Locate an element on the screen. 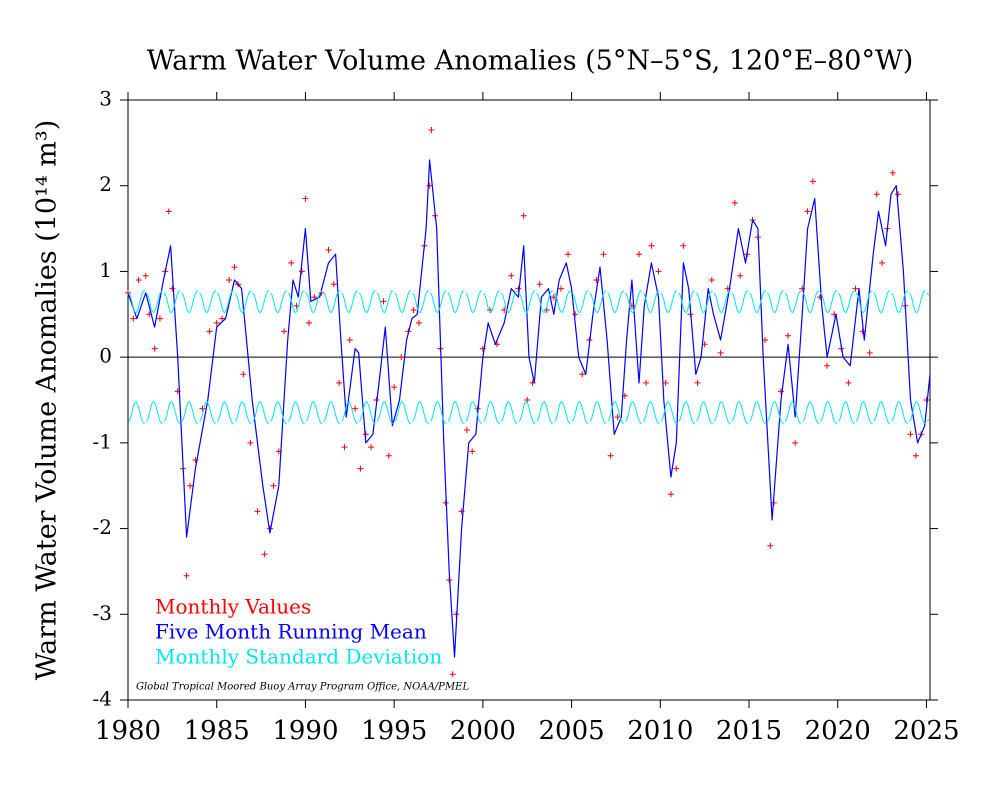 The image size is (1000, 800). x-tick-label: 2000 is located at coordinates (483, 731).